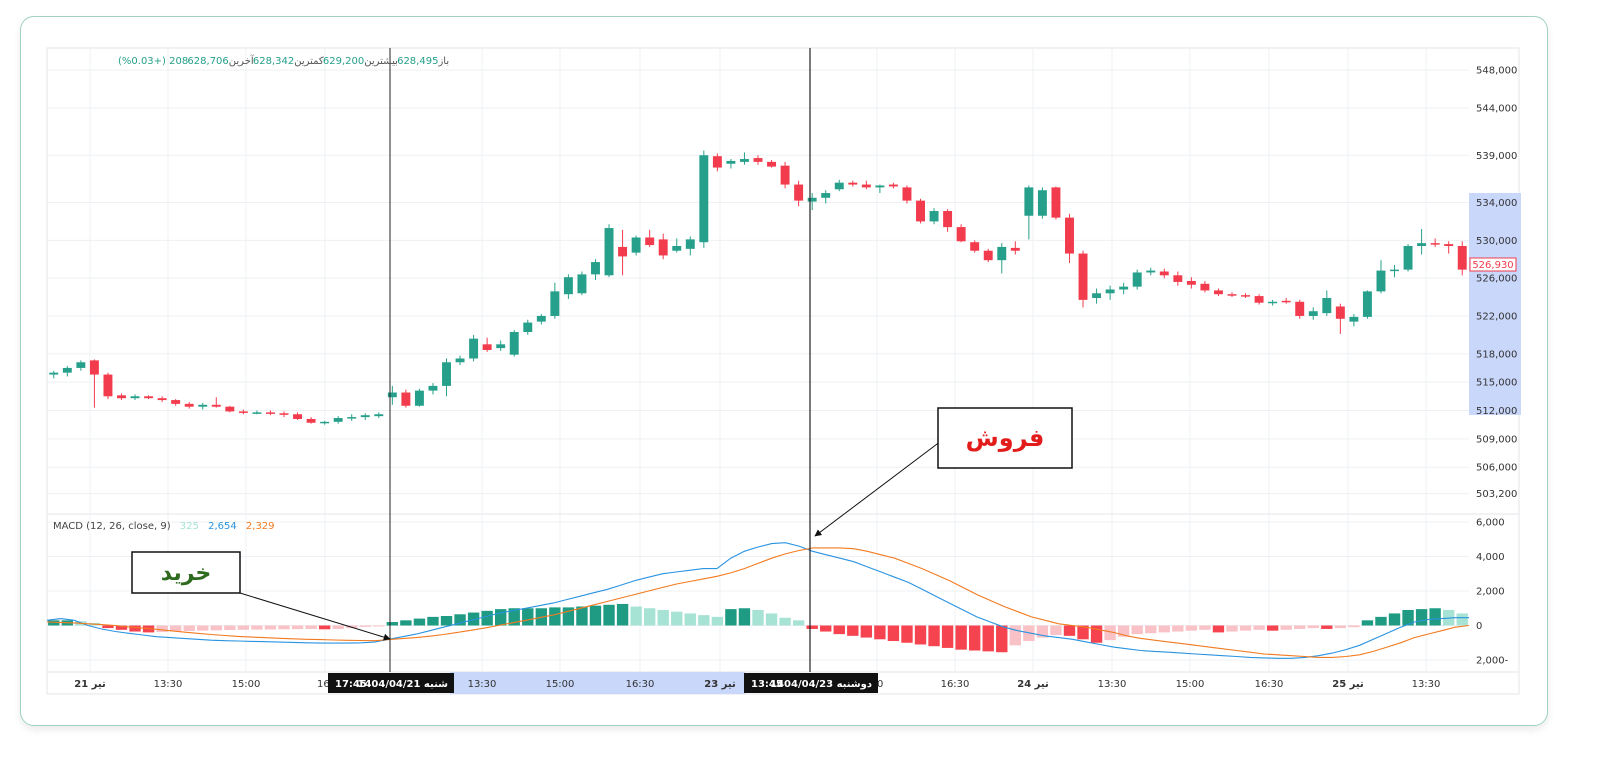 Image resolution: width=1600 pixels, height=762 pixels. Describe the element at coordinates (381, 61) in the screenshot. I see `high-label: بیشترین` at that location.